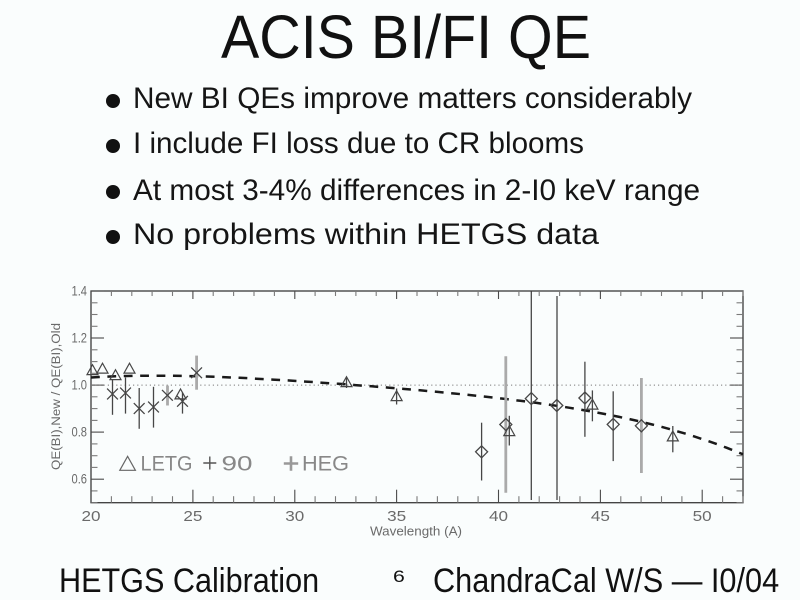 This screenshot has width=800, height=600. Describe the element at coordinates (167, 464) in the screenshot. I see `svg-text: LETG` at that location.